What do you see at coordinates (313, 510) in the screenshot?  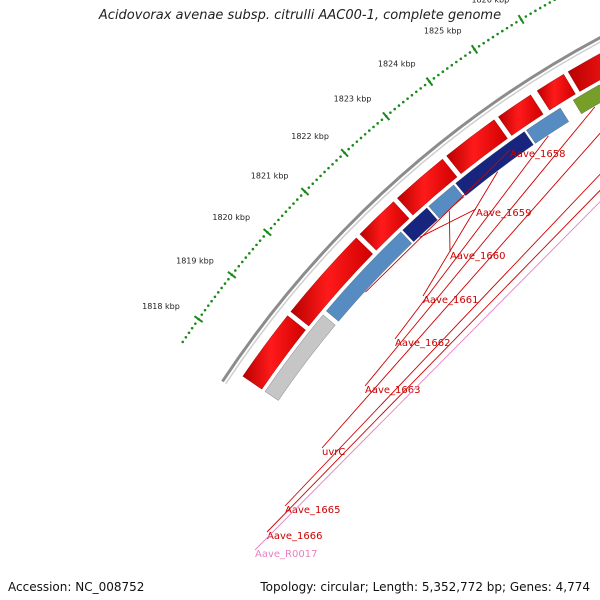 I see `gene-label: Aave_1665` at bounding box center [313, 510].